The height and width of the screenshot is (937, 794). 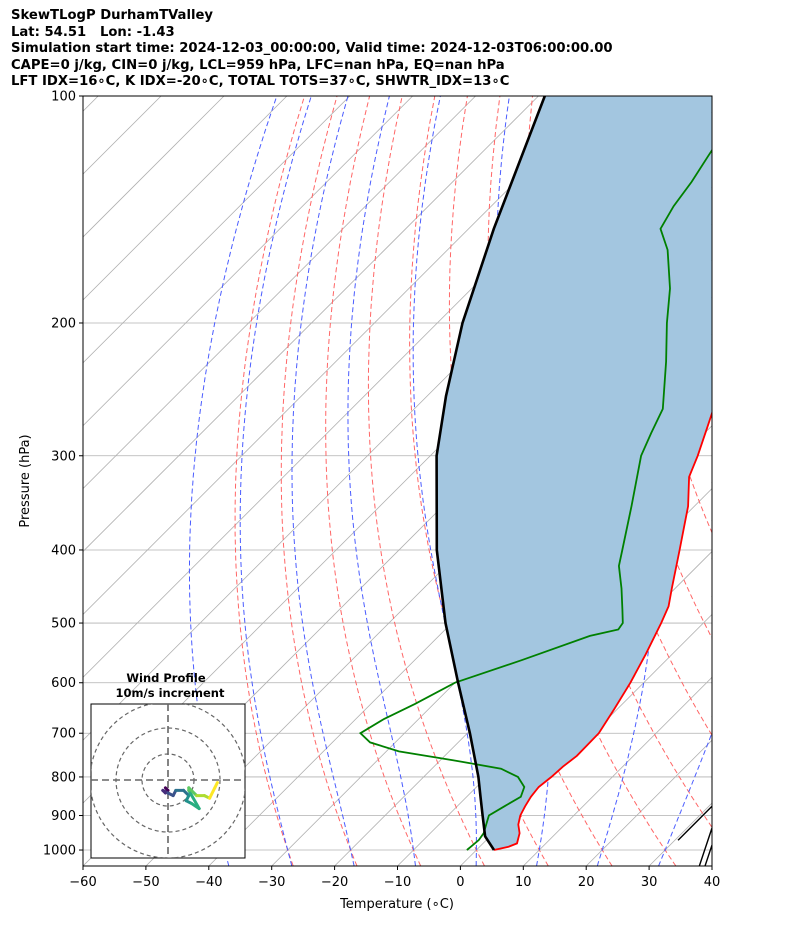 What do you see at coordinates (166, 678) in the screenshot?
I see `hodograph-title: Wind Profile` at bounding box center [166, 678].